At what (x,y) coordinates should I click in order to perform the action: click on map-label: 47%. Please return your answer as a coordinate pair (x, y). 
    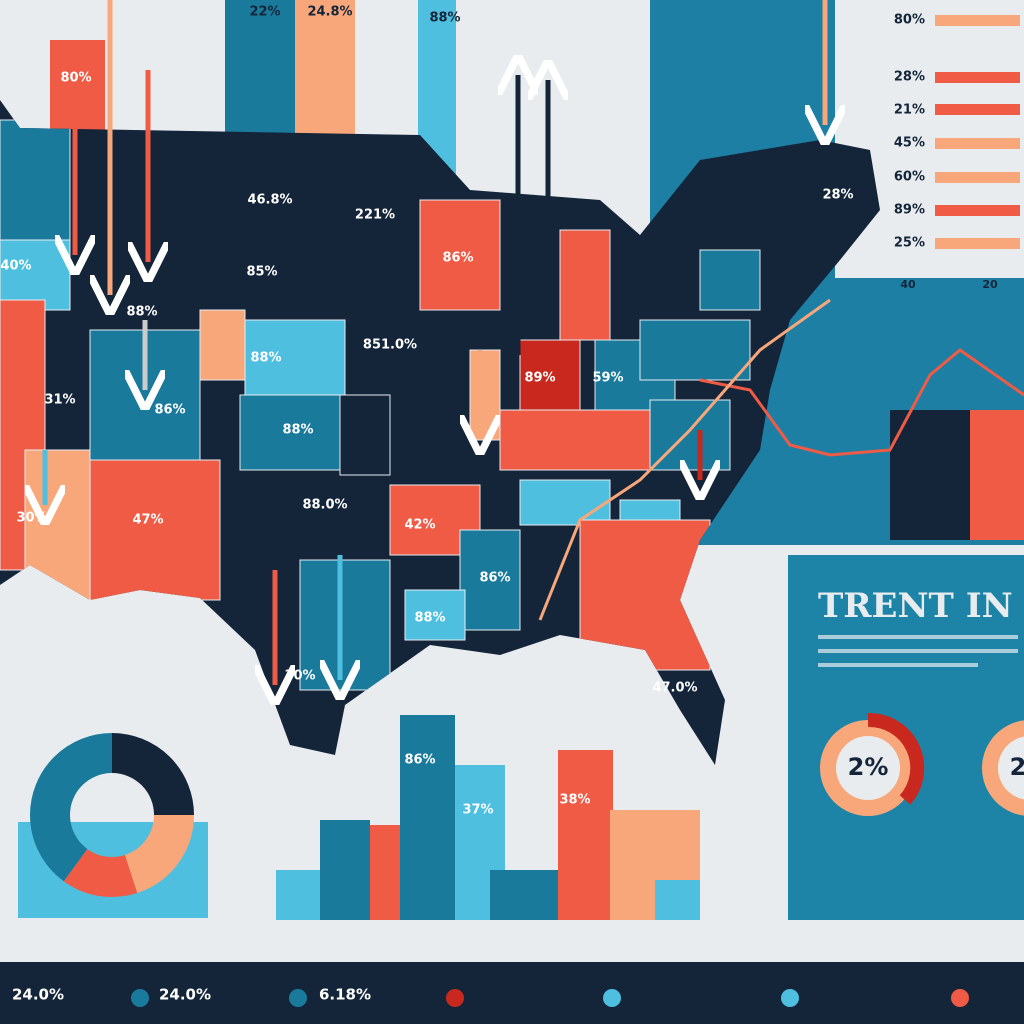
    Looking at the image, I should click on (147, 520).